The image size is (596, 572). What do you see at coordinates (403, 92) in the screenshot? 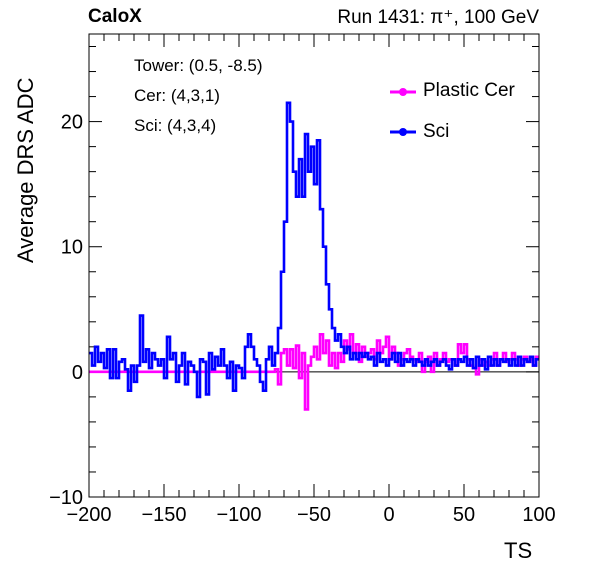
I see `legend-marker-plastic-cer` at bounding box center [403, 92].